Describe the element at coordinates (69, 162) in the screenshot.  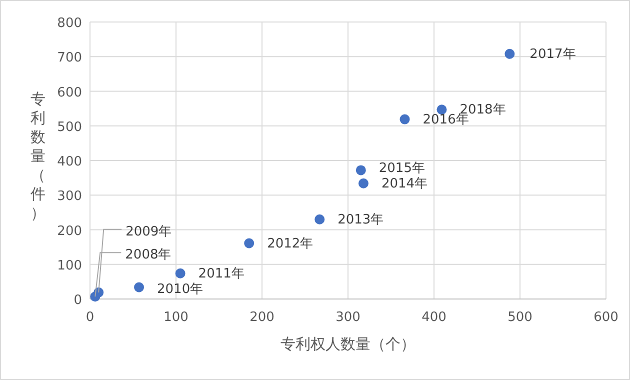
I see `y-tick-label: 400` at that location.